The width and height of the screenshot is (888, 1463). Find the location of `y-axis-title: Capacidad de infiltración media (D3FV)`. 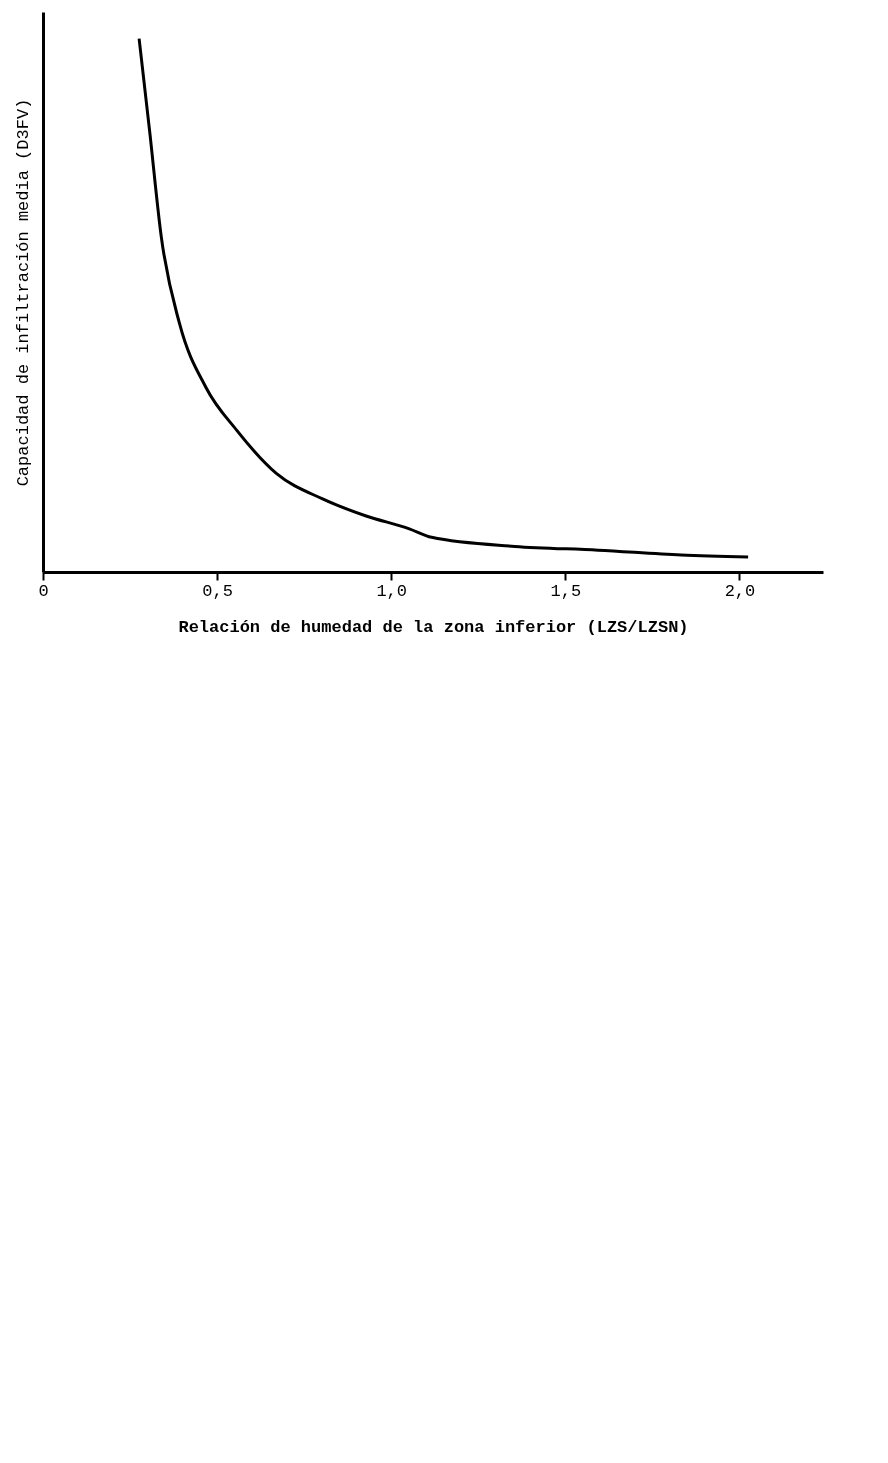

y-axis-title: Capacidad de infiltración media (D3FV) is located at coordinates (23, 292).